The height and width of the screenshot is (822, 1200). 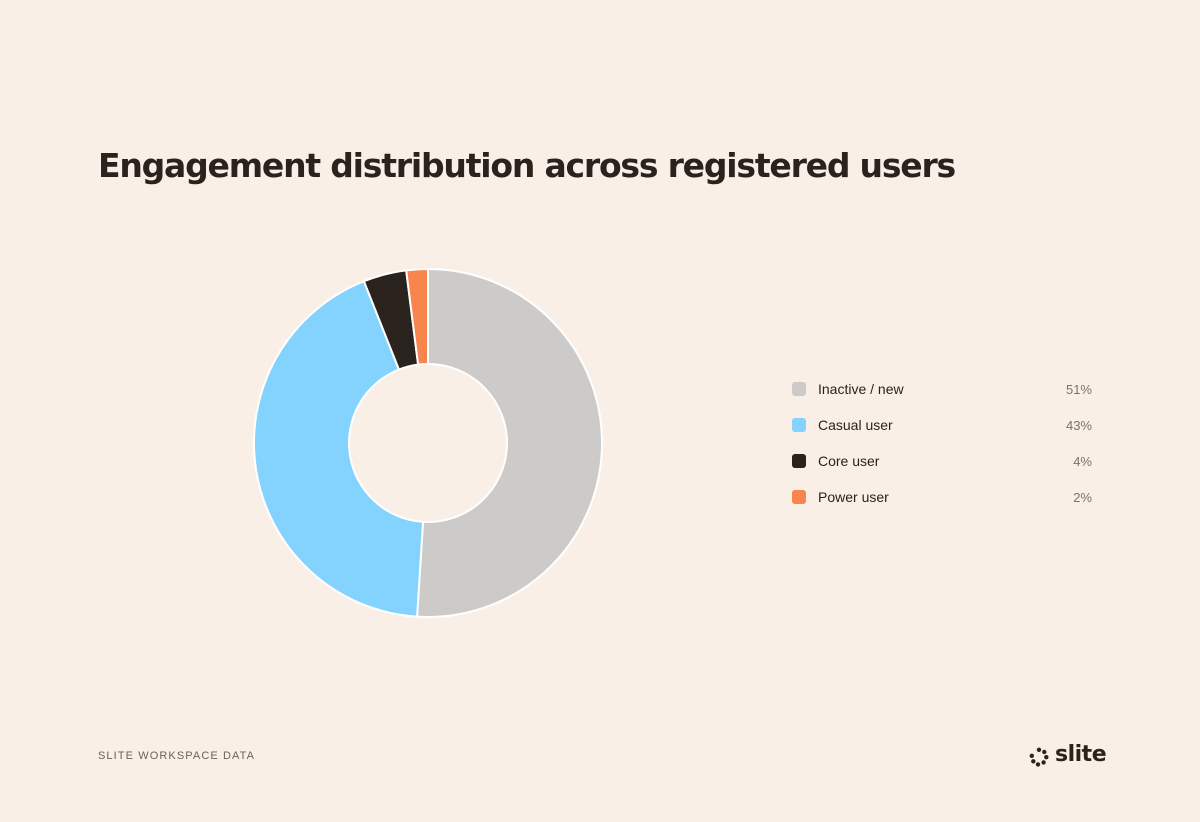 What do you see at coordinates (942, 434) in the screenshot?
I see `legend-item-casual-user: Casual user 43%` at bounding box center [942, 434].